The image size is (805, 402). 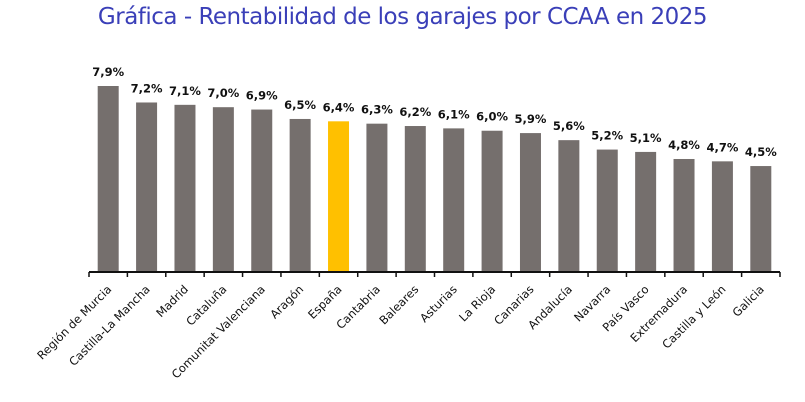 I want to click on x-tick-label: Asturias, so click(x=438, y=303).